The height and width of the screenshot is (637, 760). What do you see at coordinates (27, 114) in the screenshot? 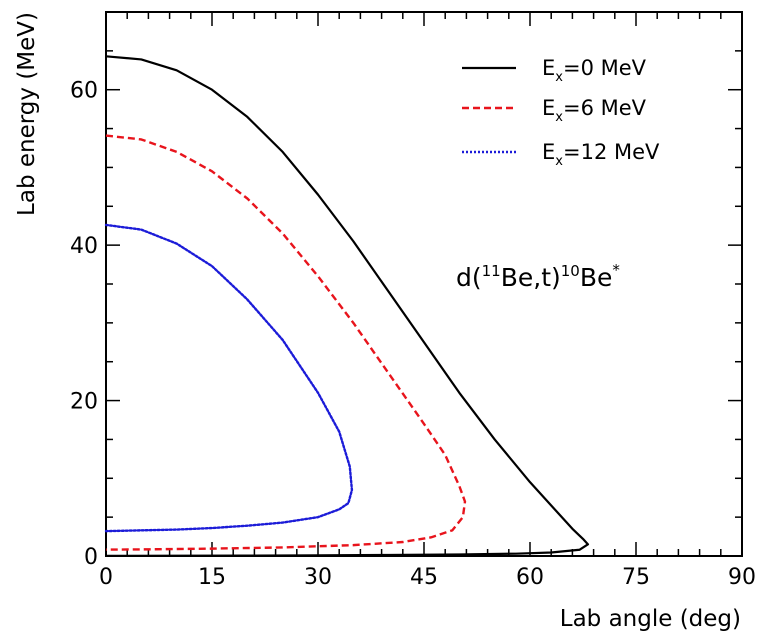
I see `y-axis-title: Lab energy (MeV)` at bounding box center [27, 114].